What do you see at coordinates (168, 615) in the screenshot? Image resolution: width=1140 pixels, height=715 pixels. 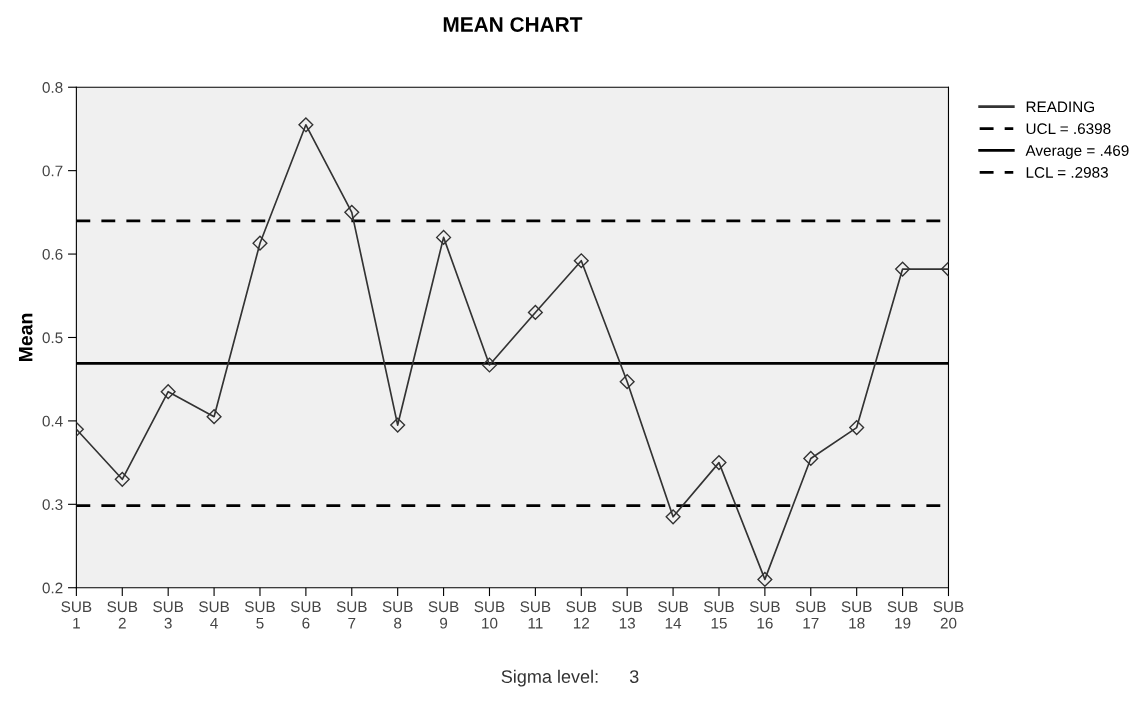 I see `x-tick-label: SUB 3` at bounding box center [168, 615].